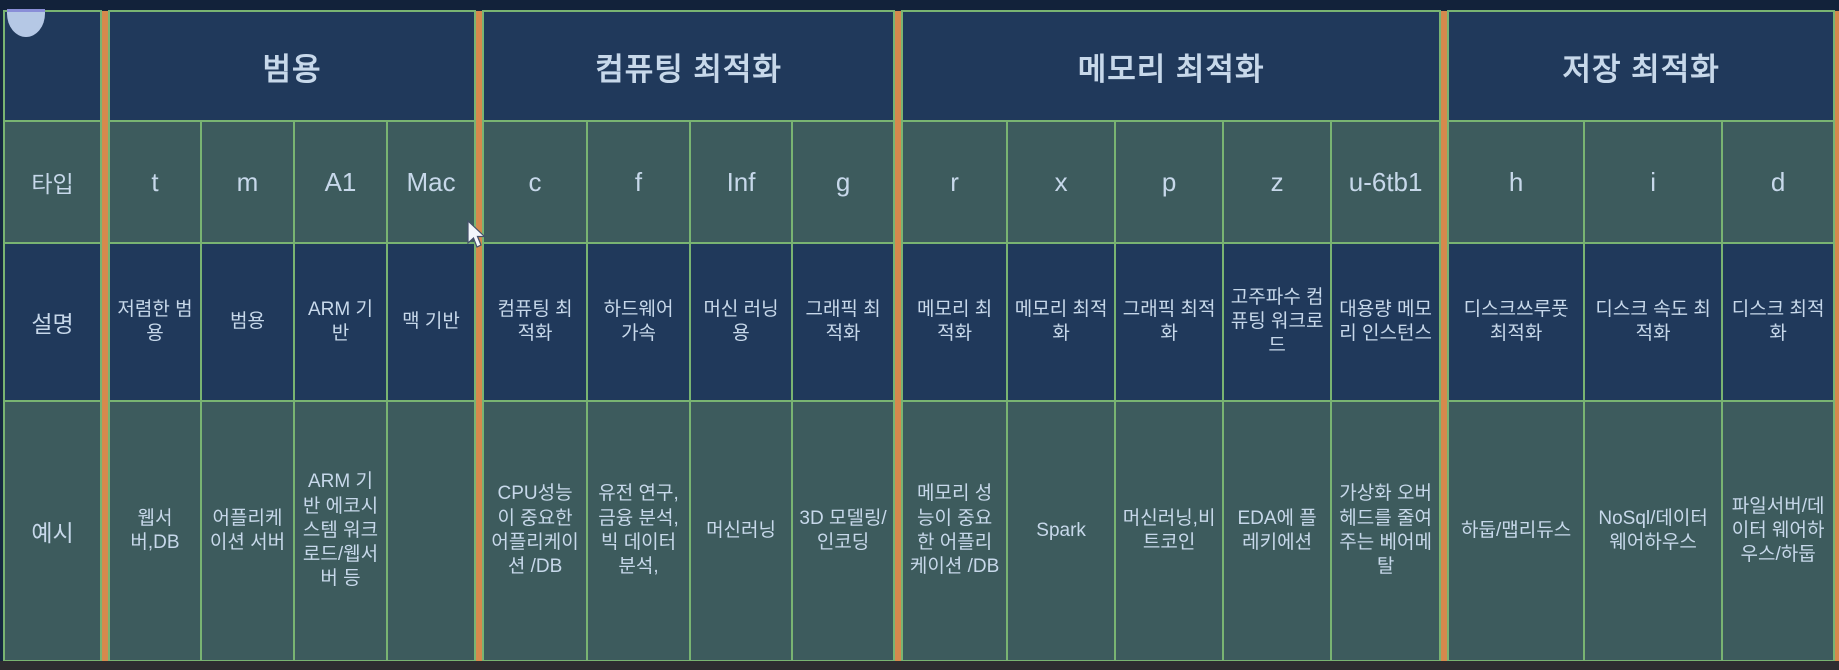  What do you see at coordinates (431, 182) in the screenshot?
I see `type-cell-mac: Mac` at bounding box center [431, 182].